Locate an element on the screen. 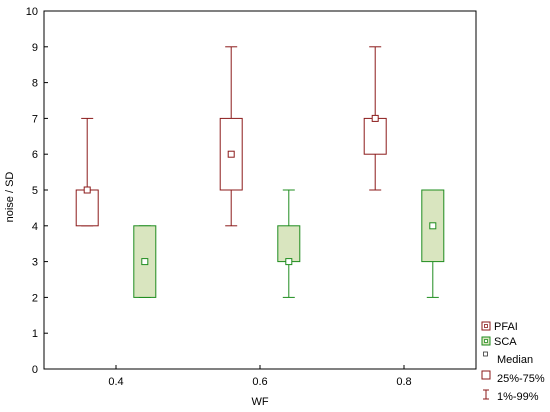 Image resolution: width=550 pixels, height=412 pixels. y-axis: 0 1 2 3 4 5 6 7 8 9 10 is located at coordinates (37, 191).